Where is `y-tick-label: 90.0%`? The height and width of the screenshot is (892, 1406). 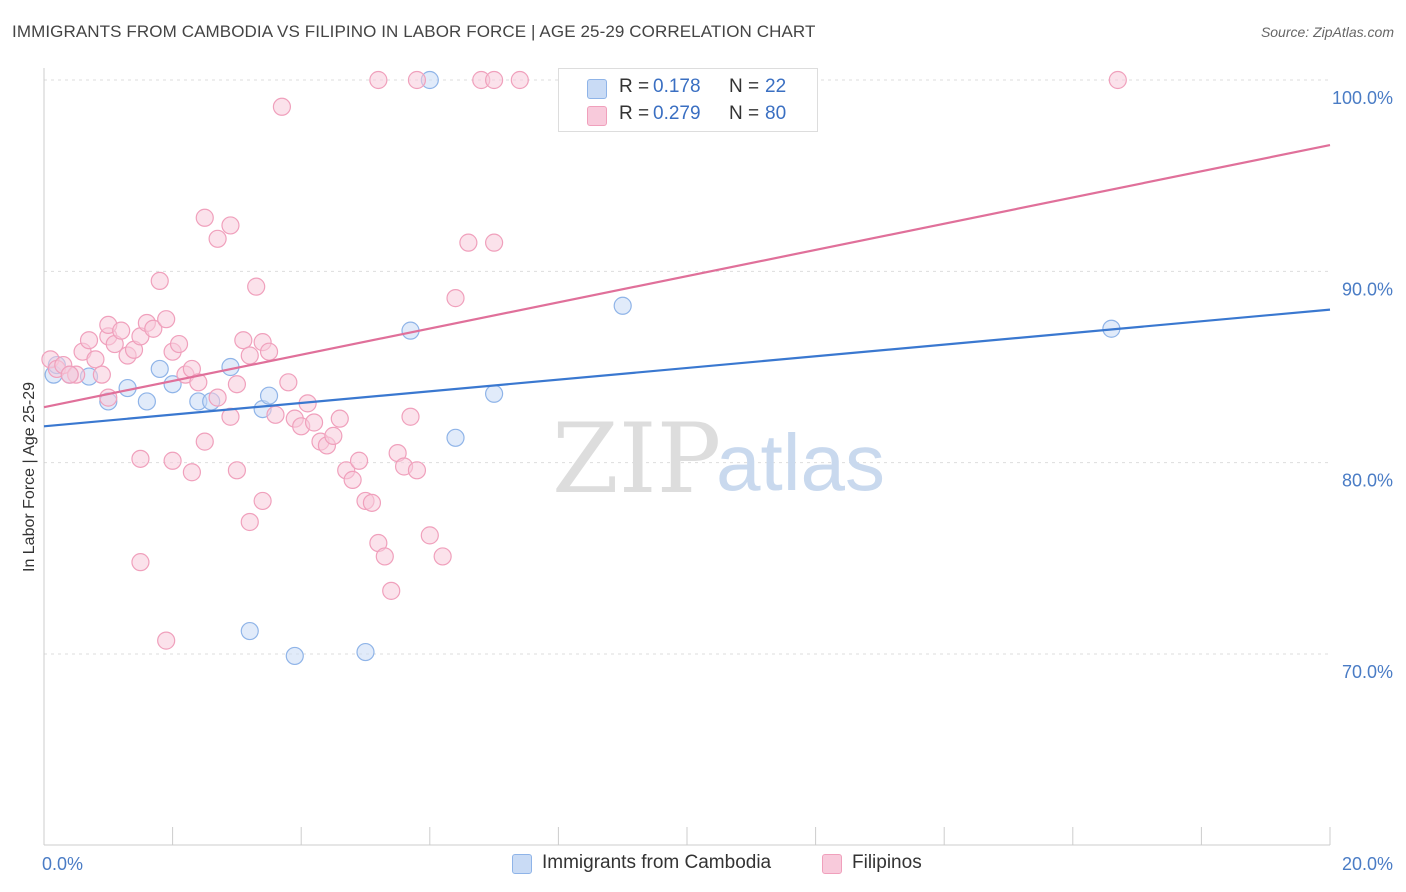
y-tick-label: 90.0% is located at coordinates (1367, 289).